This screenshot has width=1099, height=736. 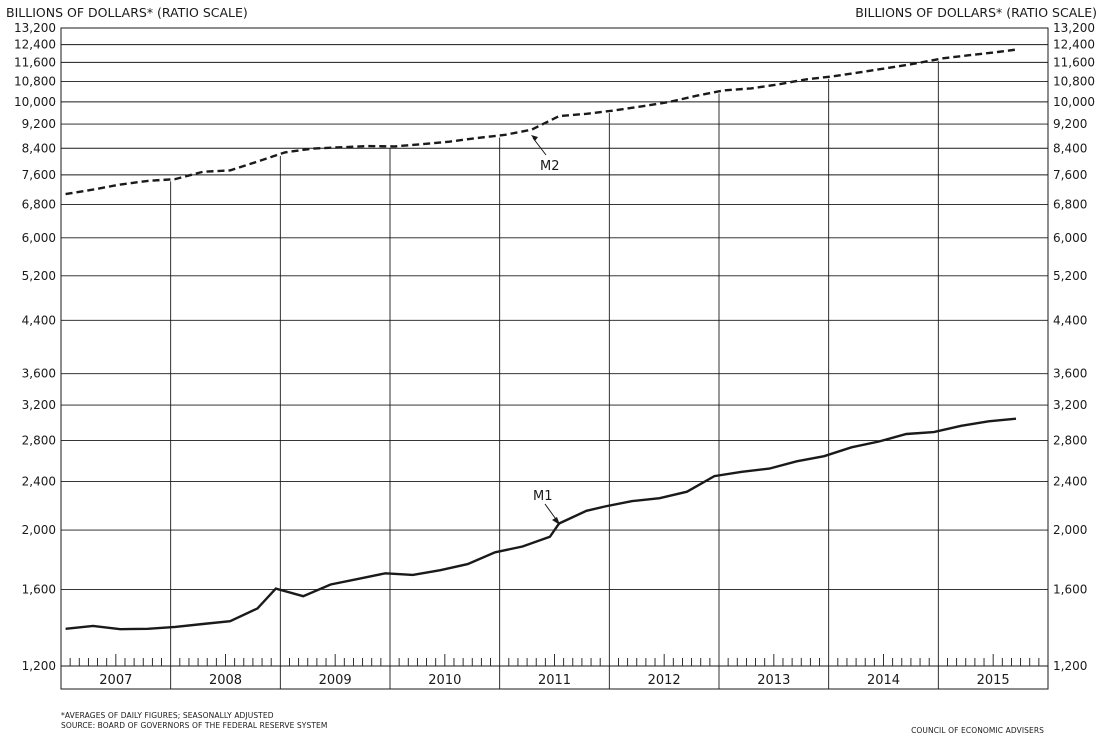 I want to click on y-tick-label-left: 12,400, so click(x=35, y=45).